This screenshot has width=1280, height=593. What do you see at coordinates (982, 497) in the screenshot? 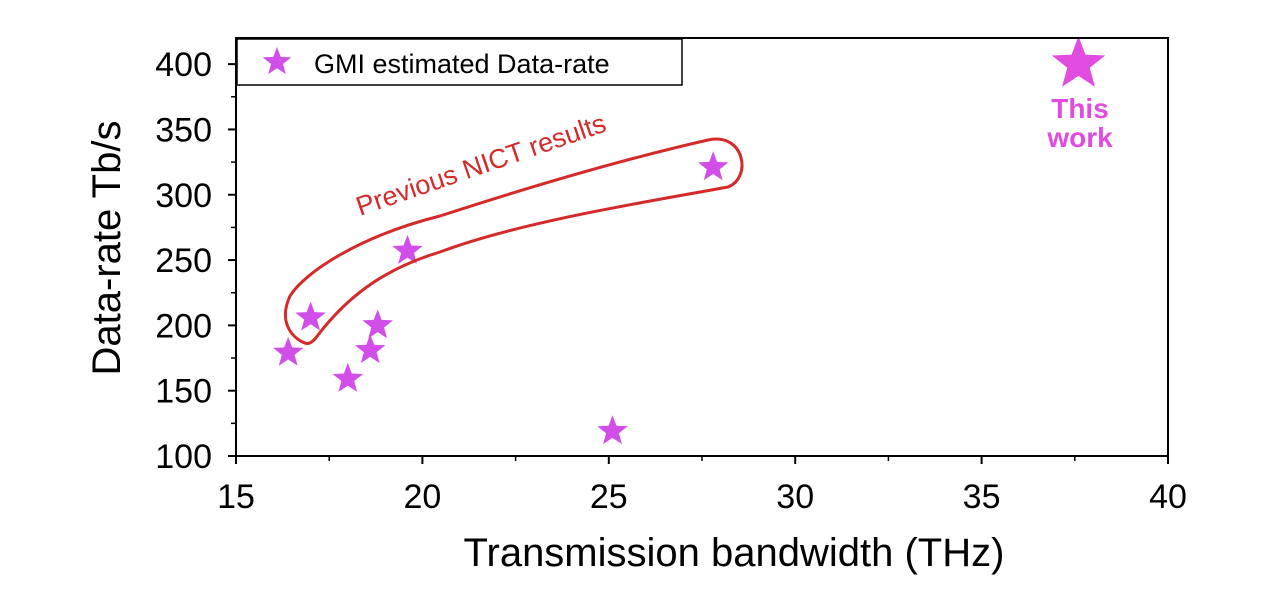
I see `x-tick-label: 35` at bounding box center [982, 497].